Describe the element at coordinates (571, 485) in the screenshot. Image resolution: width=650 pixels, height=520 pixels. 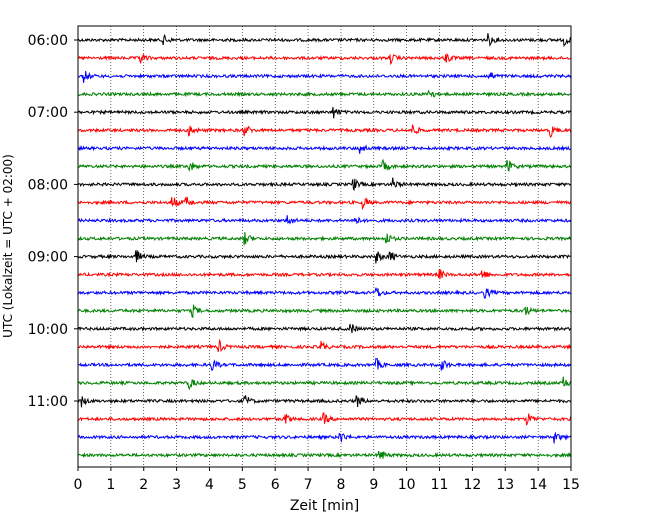
I see `x-tick-label: 15` at that location.